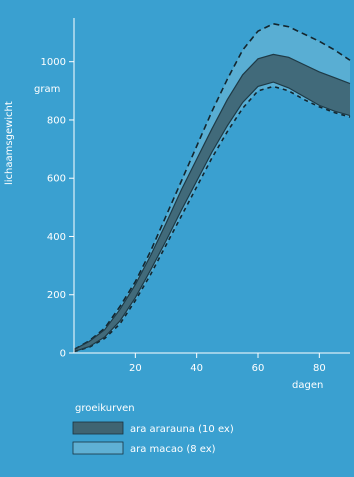 The width and height of the screenshot is (354, 477). I want to click on x-axis-label: dagen, so click(307, 385).